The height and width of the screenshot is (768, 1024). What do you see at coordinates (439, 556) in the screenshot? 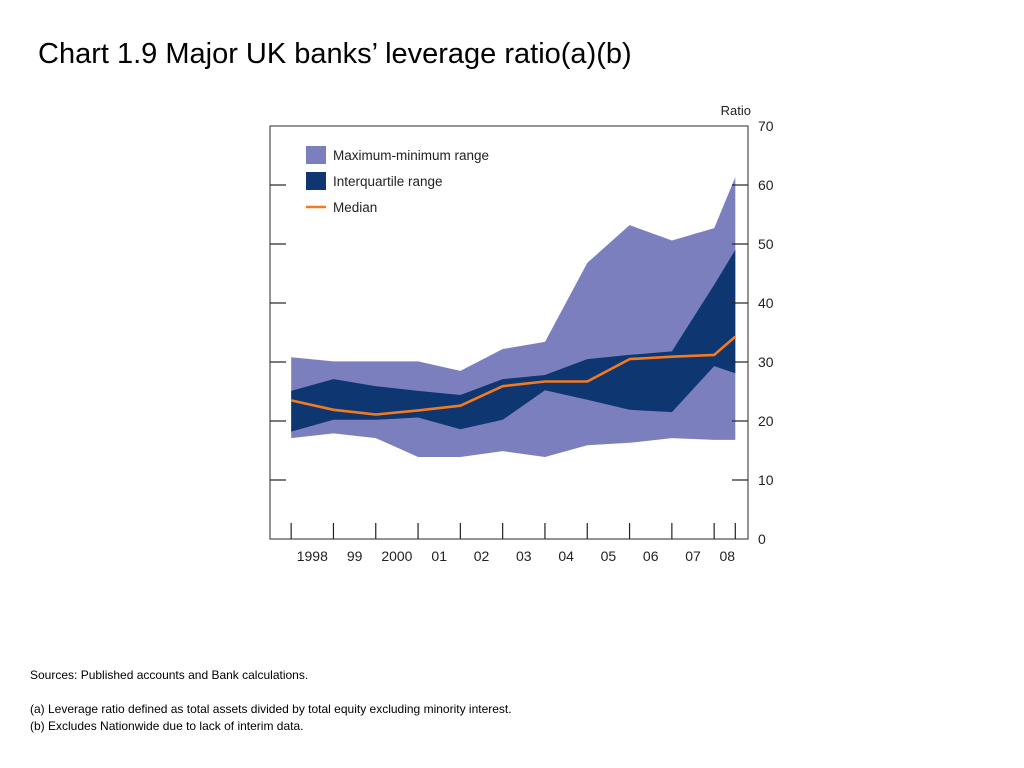
I see `x-tick-label: 01` at bounding box center [439, 556].